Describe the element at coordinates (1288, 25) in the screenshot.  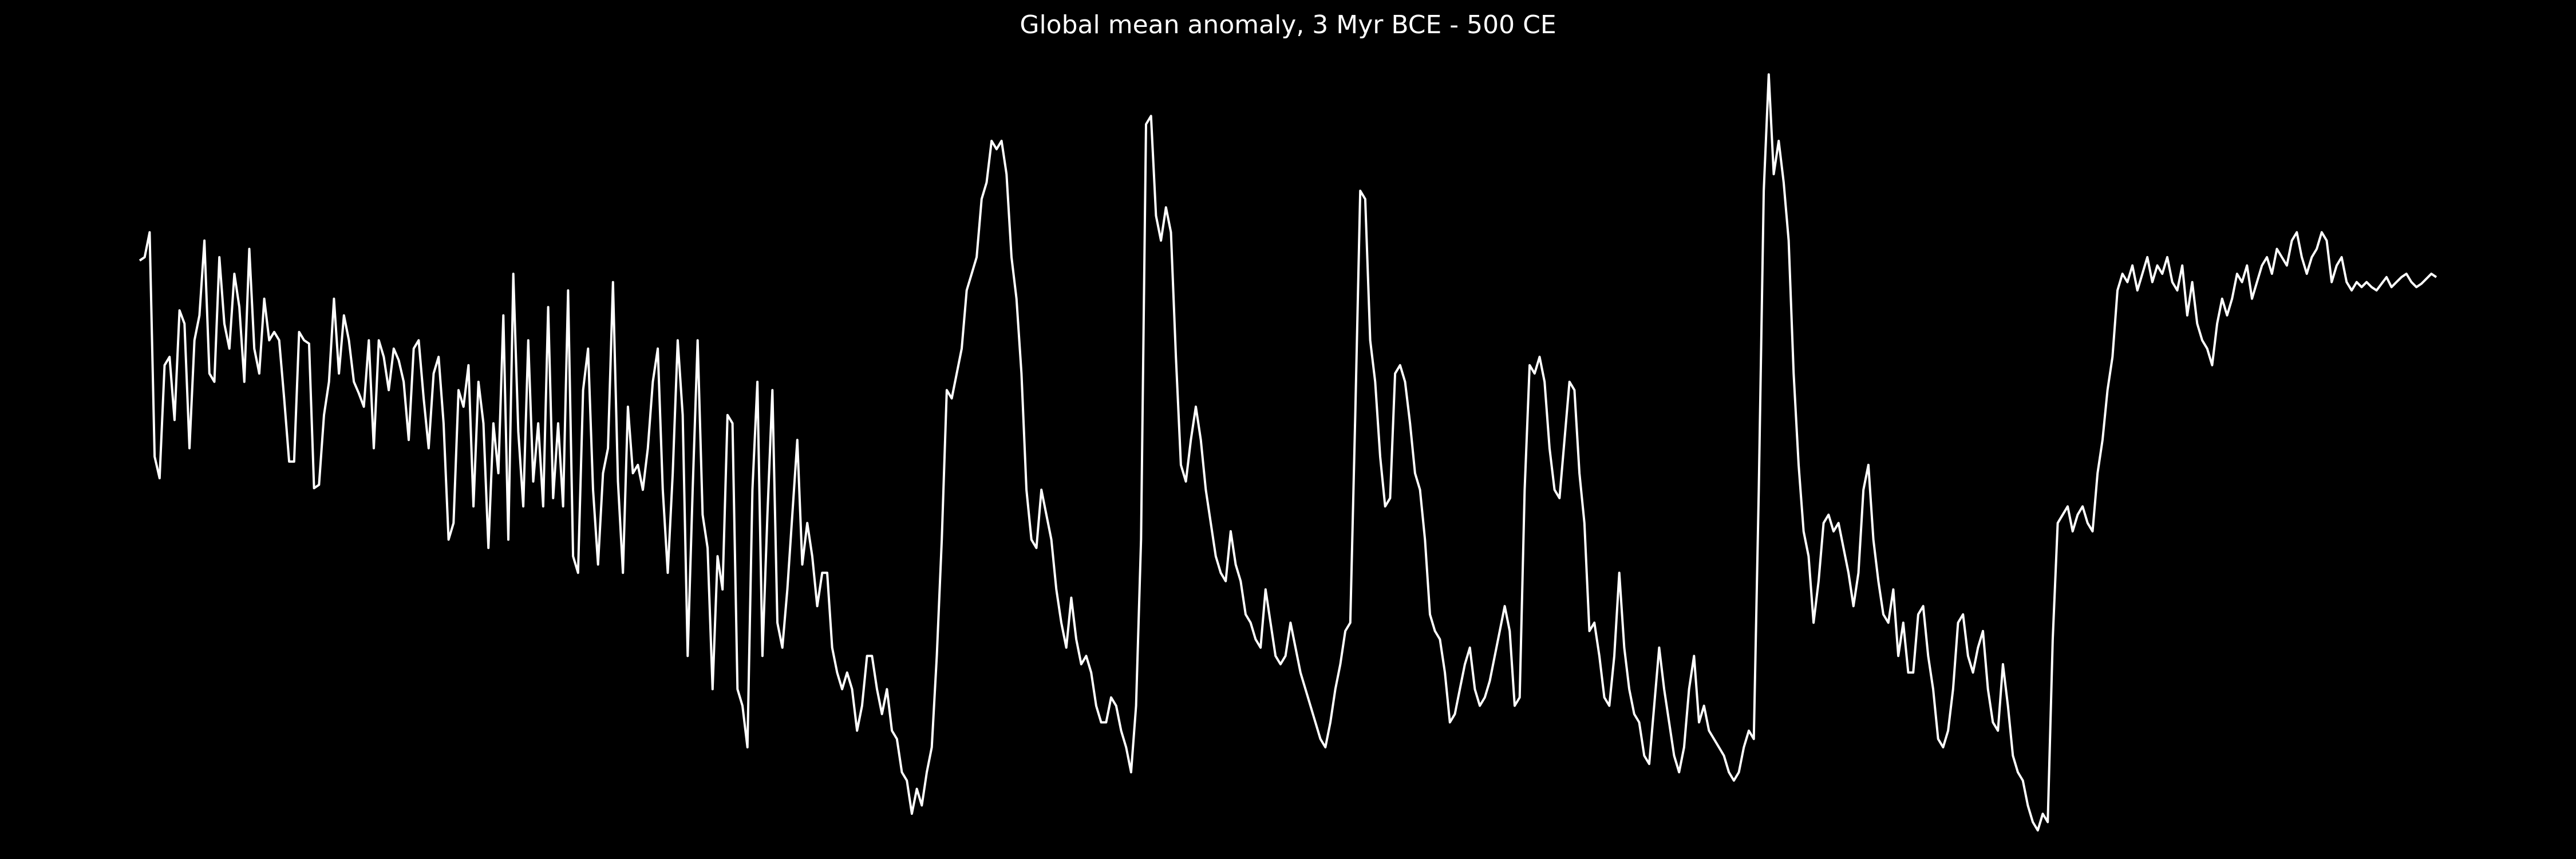
I see `chart-title: Global mean anomaly, 3 Myr BCE - 500 CE` at that location.